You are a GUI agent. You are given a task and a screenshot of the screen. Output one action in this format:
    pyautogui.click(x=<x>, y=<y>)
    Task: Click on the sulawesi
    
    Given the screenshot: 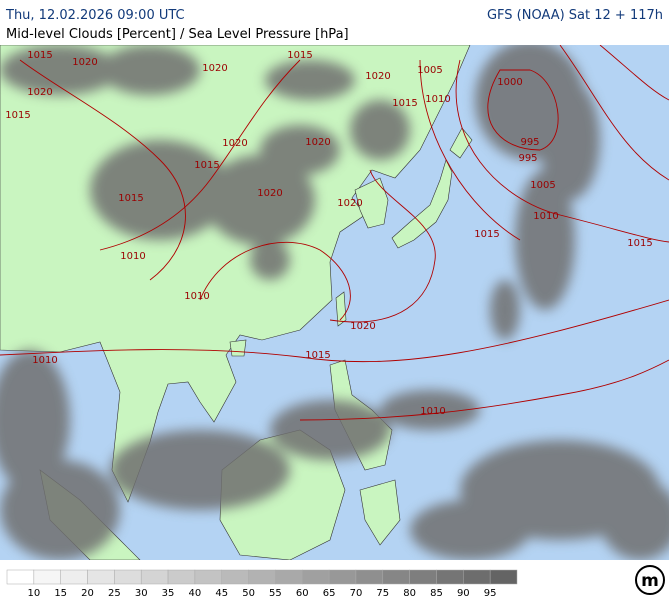 What is the action you would take?
    pyautogui.click(x=380, y=512)
    